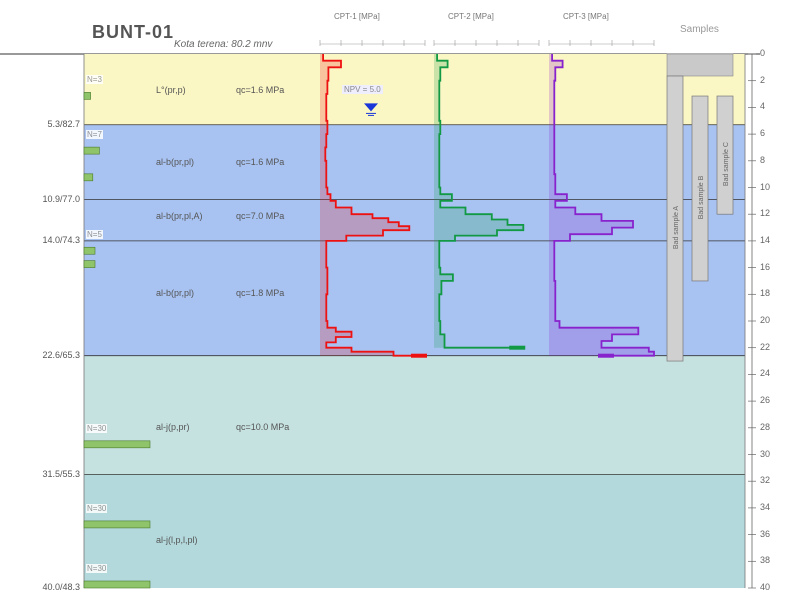  I want to click on layer-qc: qc=10.0 MPa, so click(263, 426).